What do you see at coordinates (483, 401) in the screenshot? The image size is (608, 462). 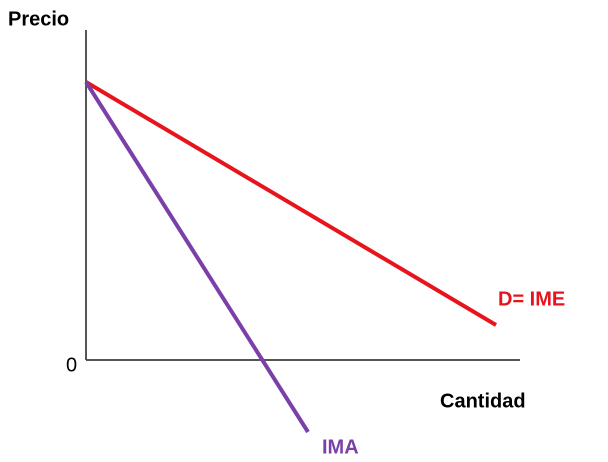 I see `x-axis-label: Cantidad` at bounding box center [483, 401].